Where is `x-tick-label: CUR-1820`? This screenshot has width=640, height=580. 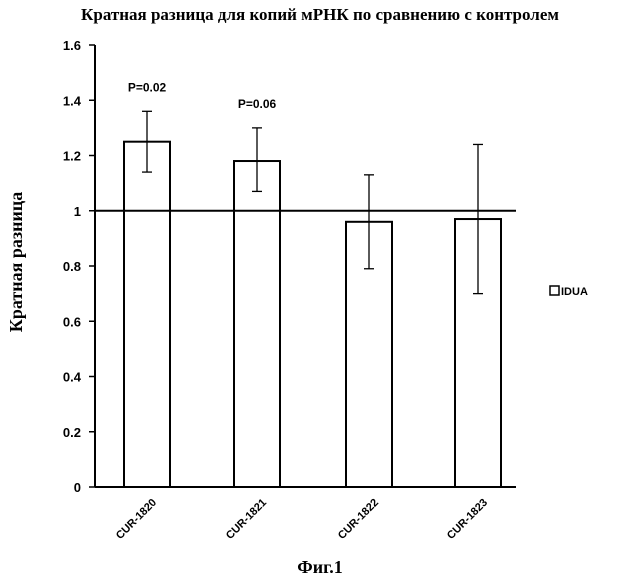 x-tick-label: CUR-1820 is located at coordinates (136, 519).